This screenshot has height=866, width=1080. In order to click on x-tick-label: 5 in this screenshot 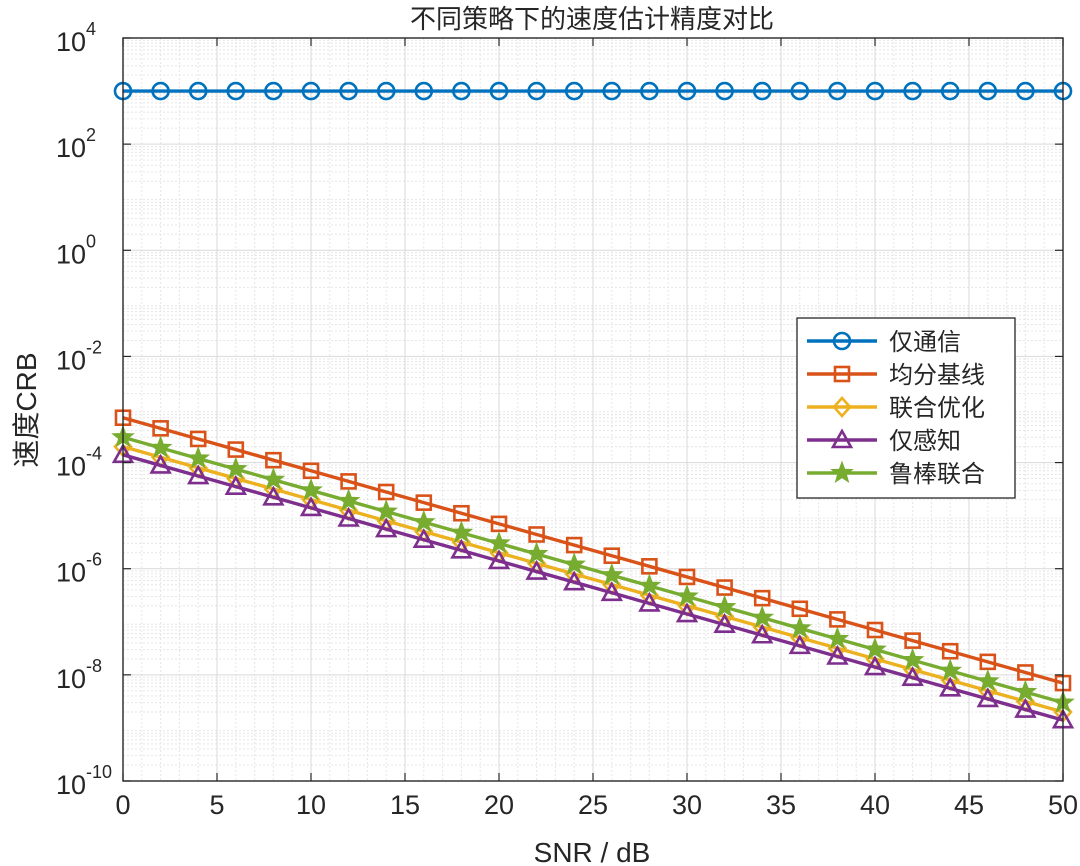, I will do `click(216, 805)`.